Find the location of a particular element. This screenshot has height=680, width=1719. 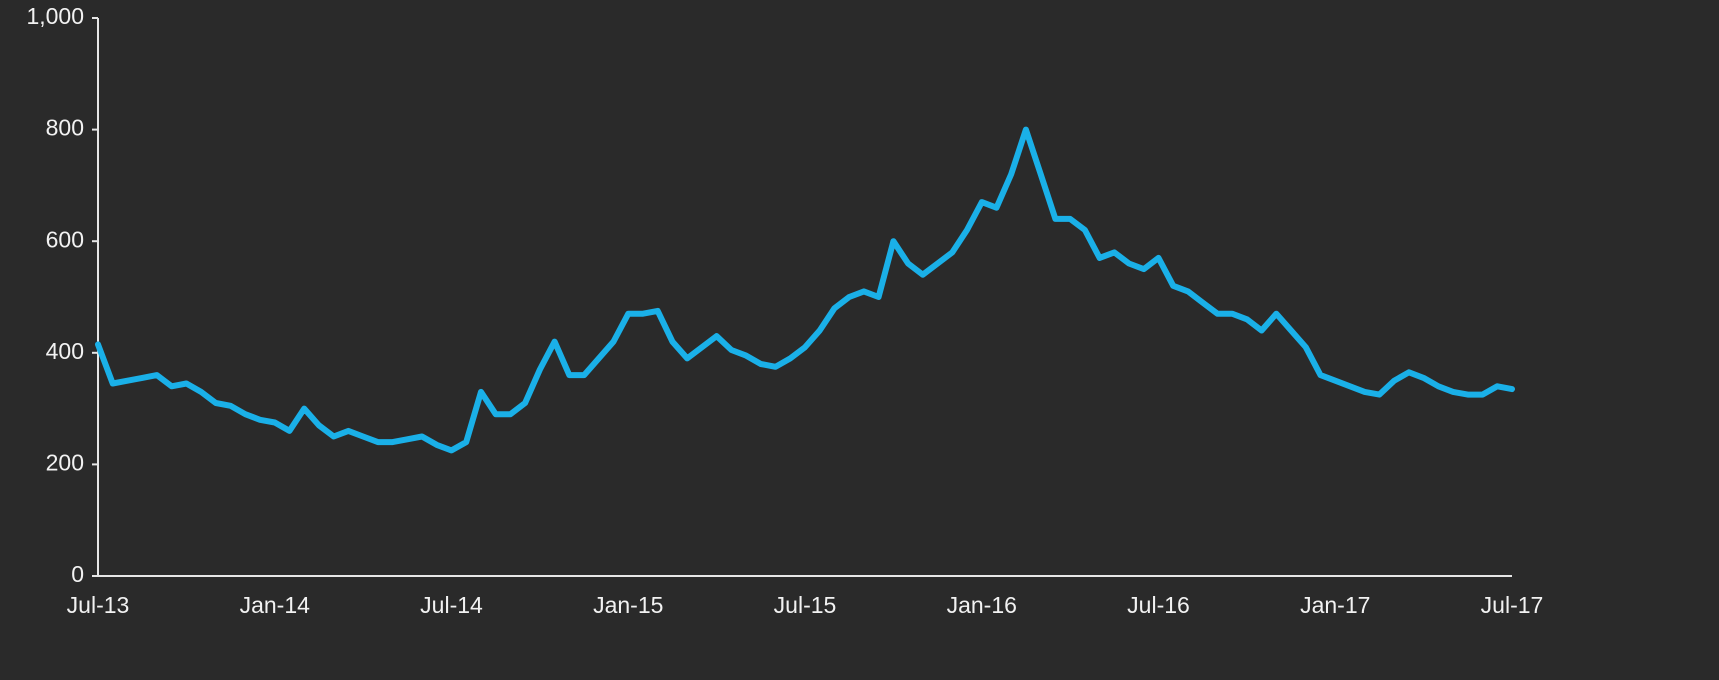

y-tick-label: 400 is located at coordinates (65, 351).